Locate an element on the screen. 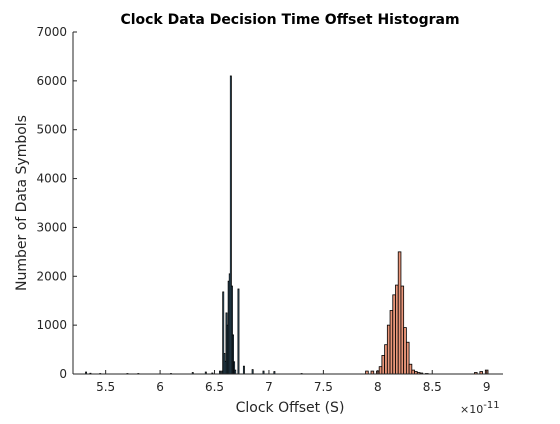  y-tick-label: 2000 is located at coordinates (51, 276).